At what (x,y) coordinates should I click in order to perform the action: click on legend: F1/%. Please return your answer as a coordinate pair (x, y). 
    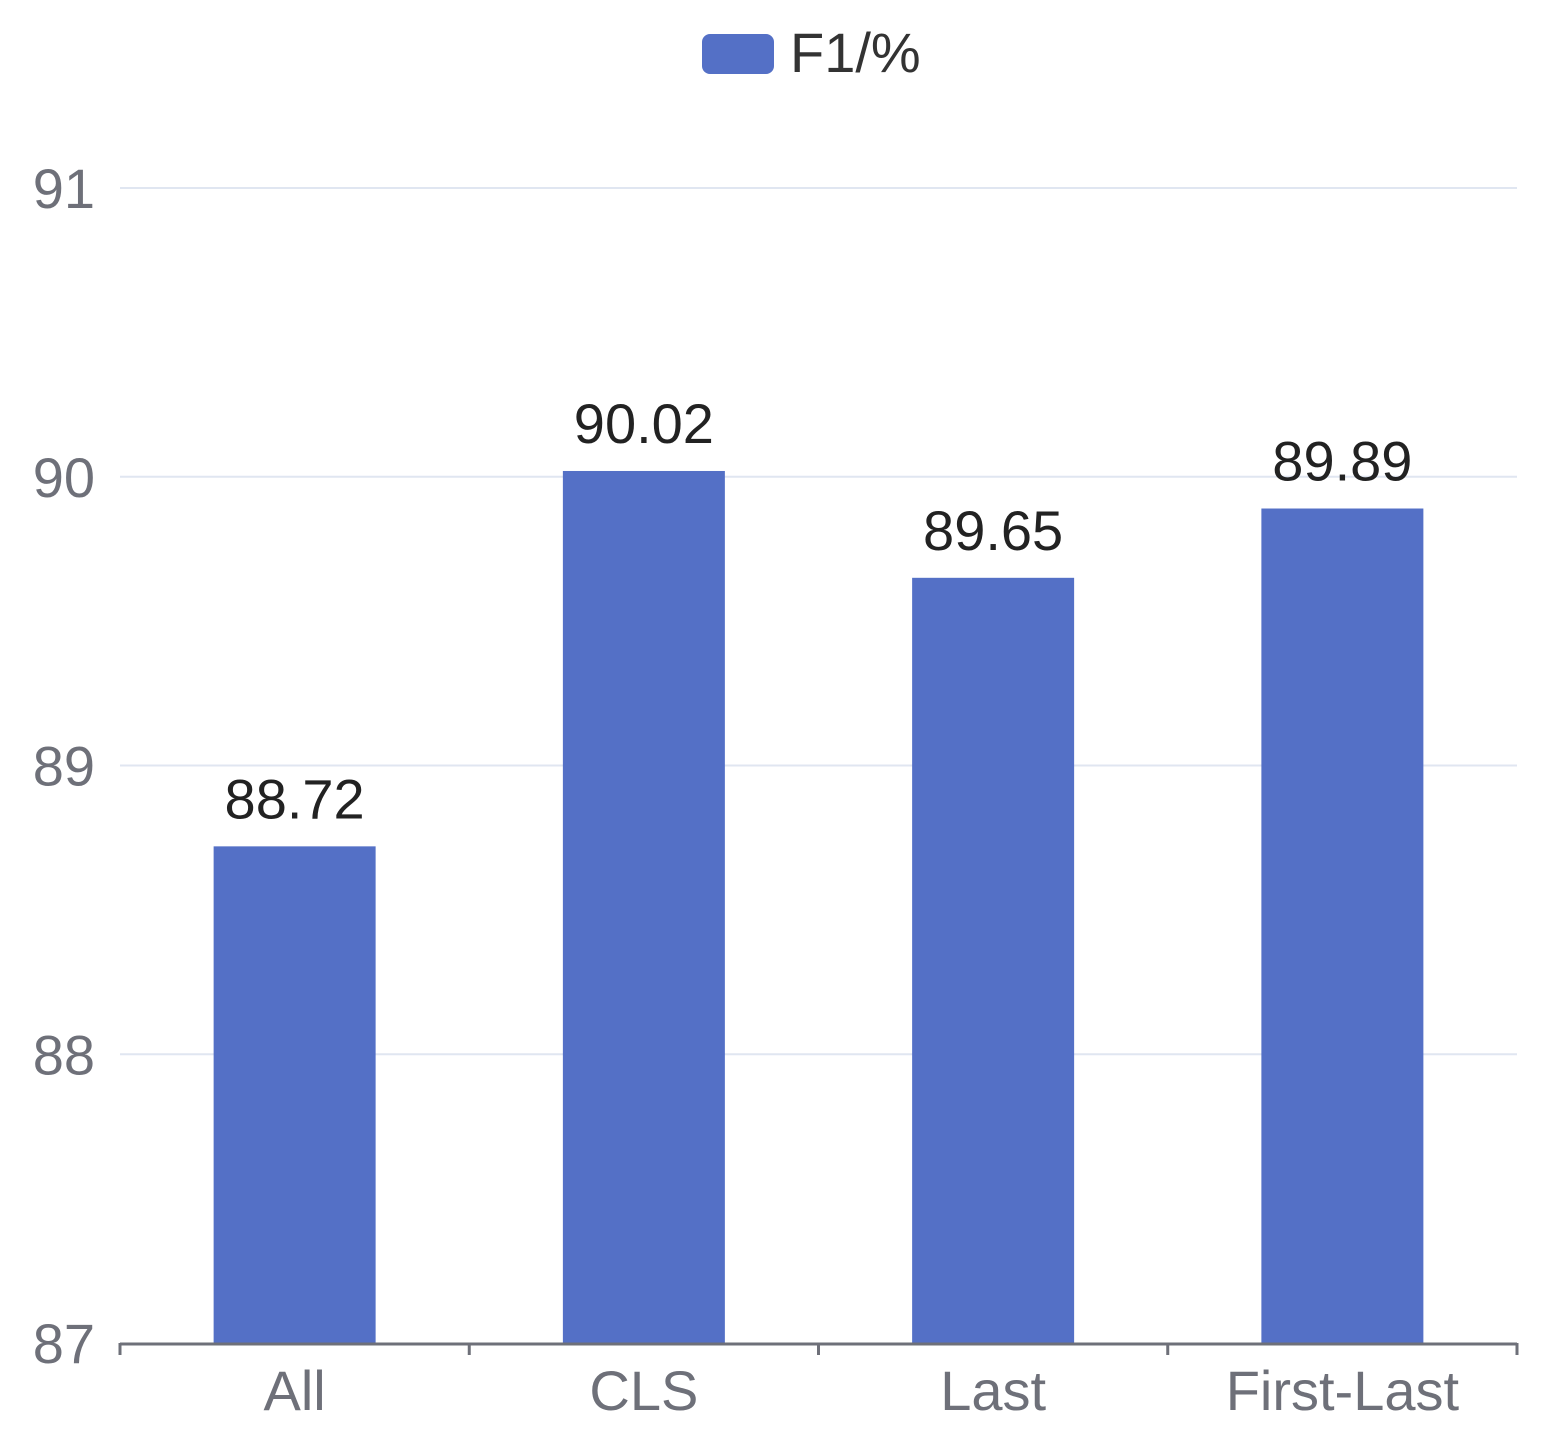
    Looking at the image, I should click on (811, 52).